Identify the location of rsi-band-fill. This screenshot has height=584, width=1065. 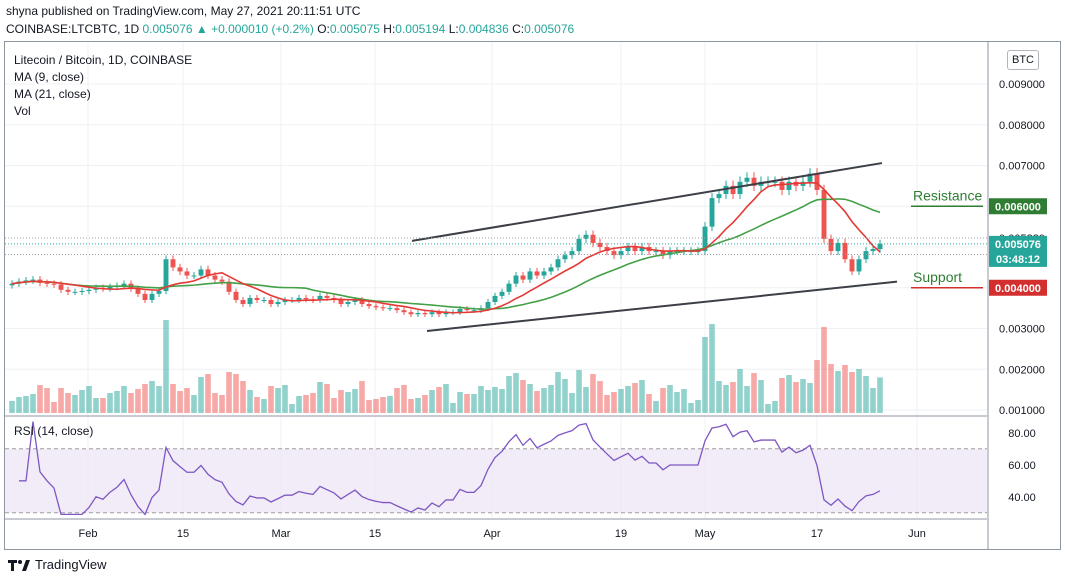
(496, 480).